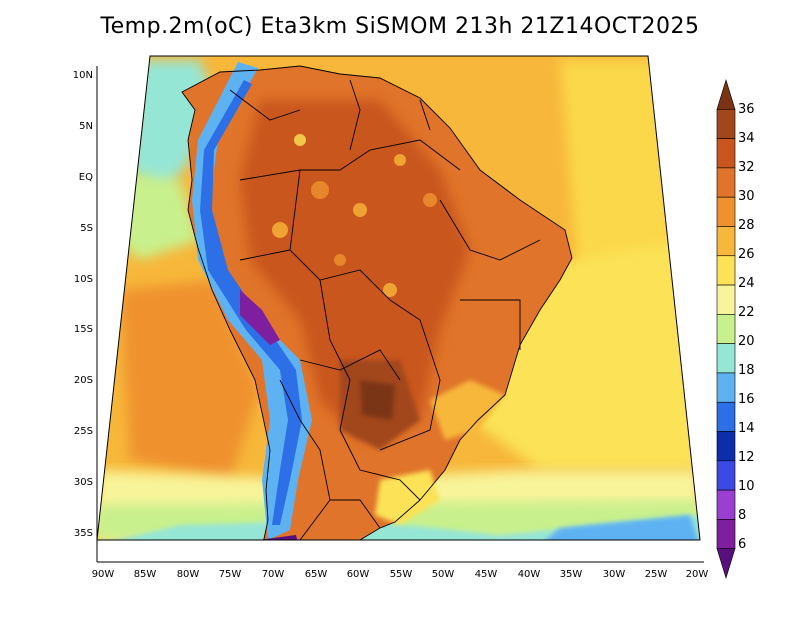 This screenshot has height=618, width=800. Describe the element at coordinates (742, 544) in the screenshot. I see `colorbar-label: 6` at that location.